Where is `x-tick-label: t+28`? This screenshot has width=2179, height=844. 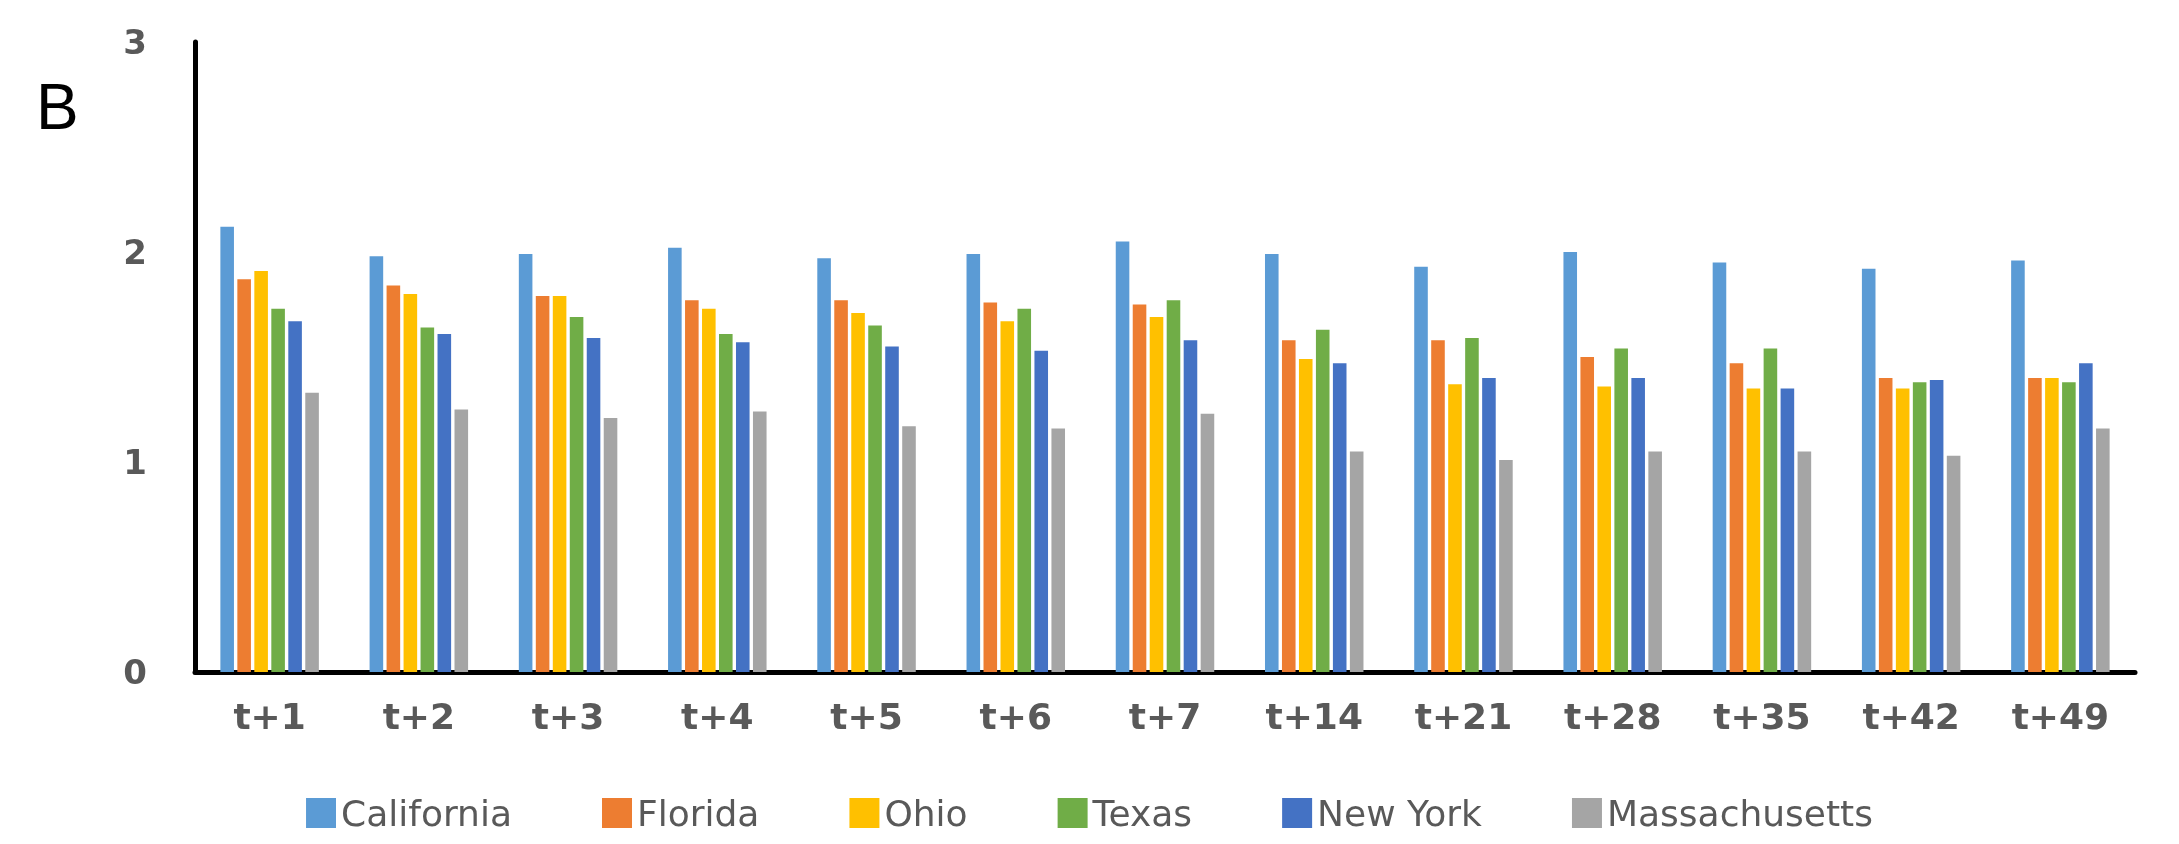
x-tick-label: t+28 is located at coordinates (1612, 716).